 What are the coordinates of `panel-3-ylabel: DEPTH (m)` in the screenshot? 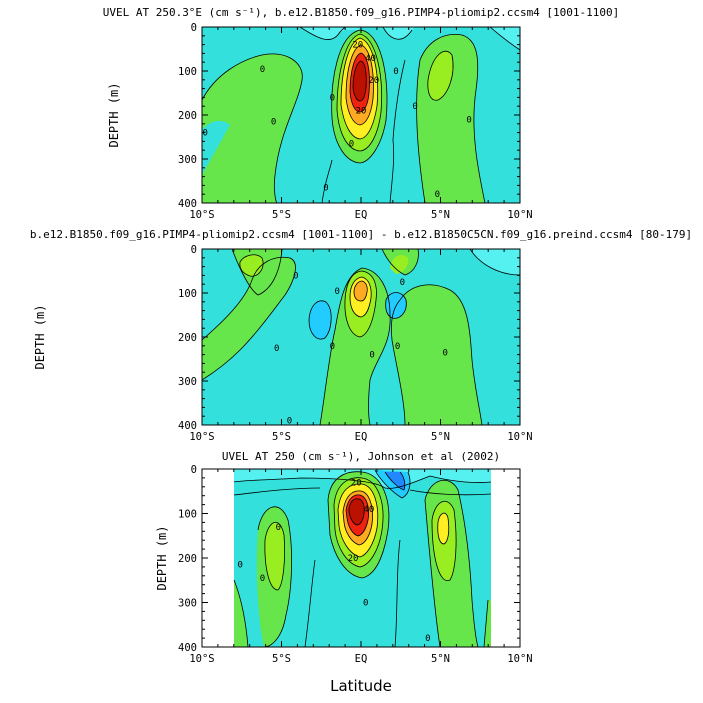 It's located at (162, 557).